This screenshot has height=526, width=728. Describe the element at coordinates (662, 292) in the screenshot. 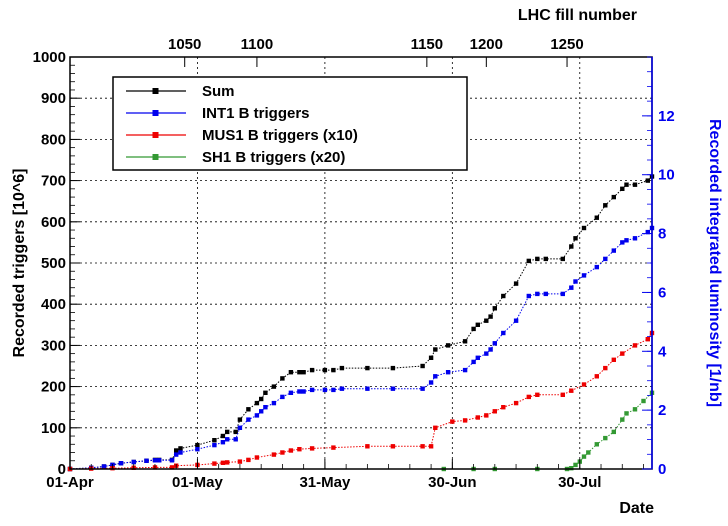

I see `y2-tick-label: 6` at that location.